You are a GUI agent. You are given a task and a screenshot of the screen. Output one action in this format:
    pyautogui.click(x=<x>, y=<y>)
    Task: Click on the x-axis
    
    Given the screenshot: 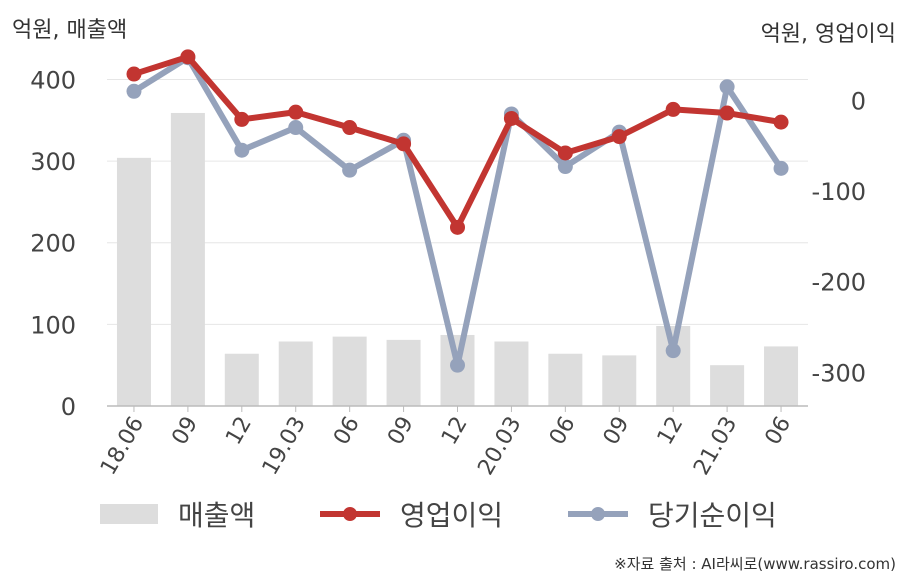 What is the action you would take?
    pyautogui.click(x=457, y=408)
    